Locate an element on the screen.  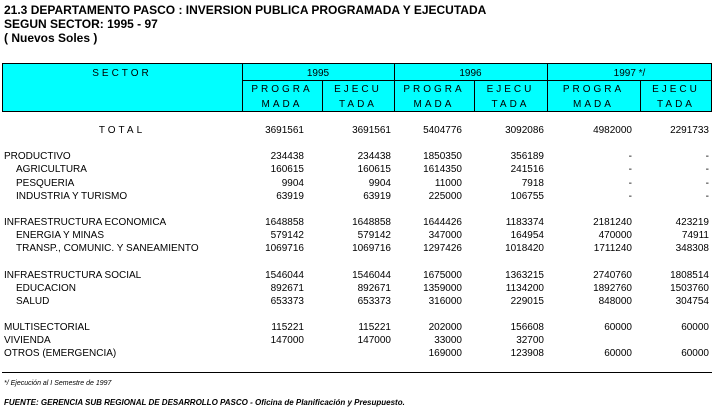
cell: 2740760 is located at coordinates (612, 275).